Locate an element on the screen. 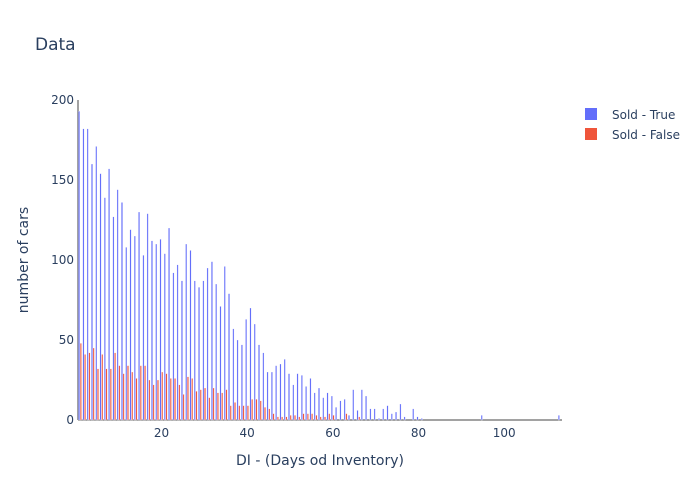 The width and height of the screenshot is (700, 500). legend-item-sold-false: Sold - False is located at coordinates (632, 135).